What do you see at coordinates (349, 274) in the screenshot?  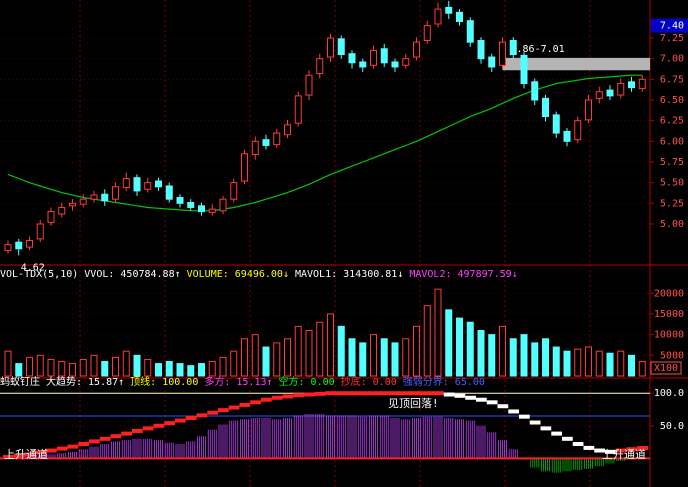 I see `legend-entry: MAVOL1: 314300.81↓` at bounding box center [349, 274].